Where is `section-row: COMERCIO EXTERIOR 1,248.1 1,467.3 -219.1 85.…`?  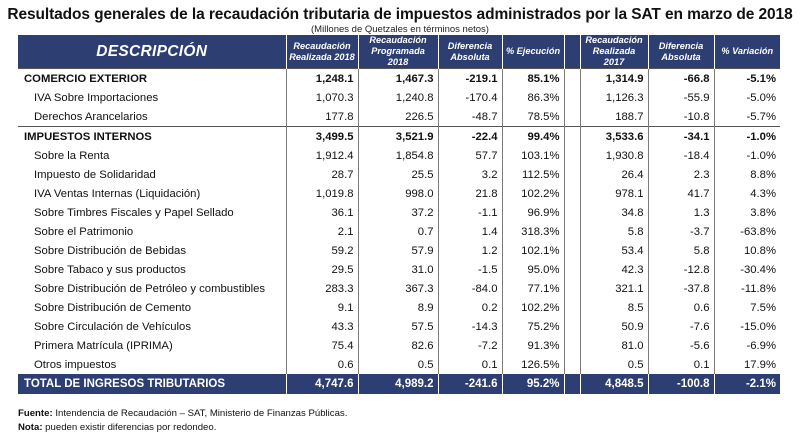
section-row: COMERCIO EXTERIOR 1,248.1 1,467.3 -219.1 85.… is located at coordinates (399, 78).